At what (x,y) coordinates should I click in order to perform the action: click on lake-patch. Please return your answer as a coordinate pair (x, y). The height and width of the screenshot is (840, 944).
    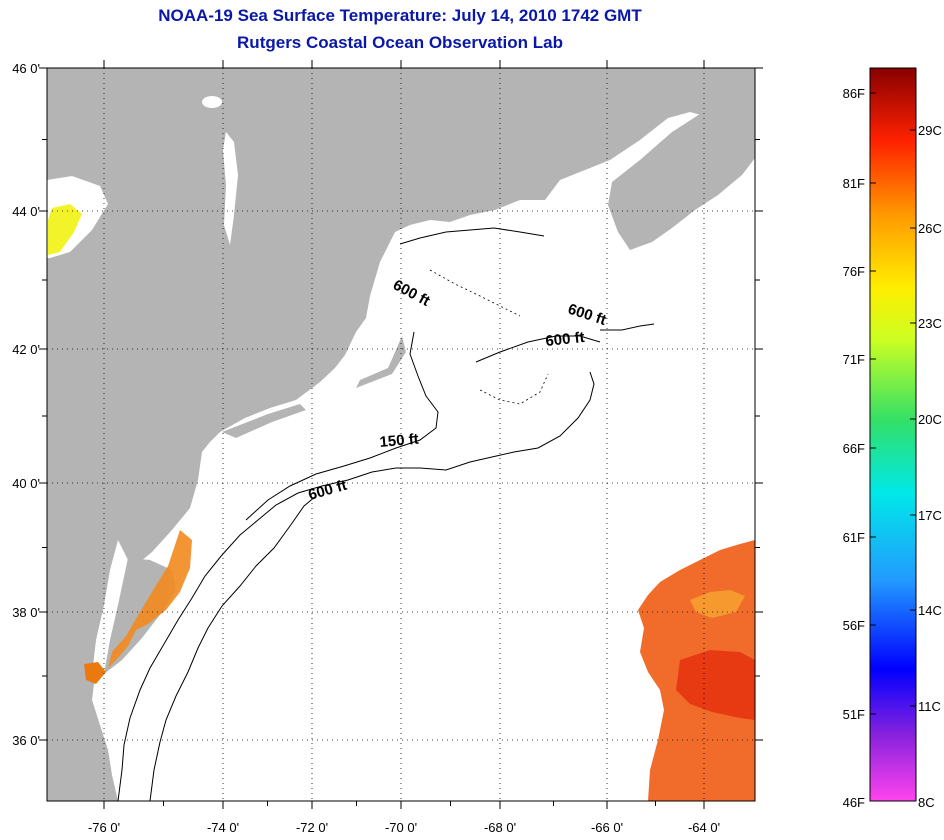
    Looking at the image, I should click on (212, 102).